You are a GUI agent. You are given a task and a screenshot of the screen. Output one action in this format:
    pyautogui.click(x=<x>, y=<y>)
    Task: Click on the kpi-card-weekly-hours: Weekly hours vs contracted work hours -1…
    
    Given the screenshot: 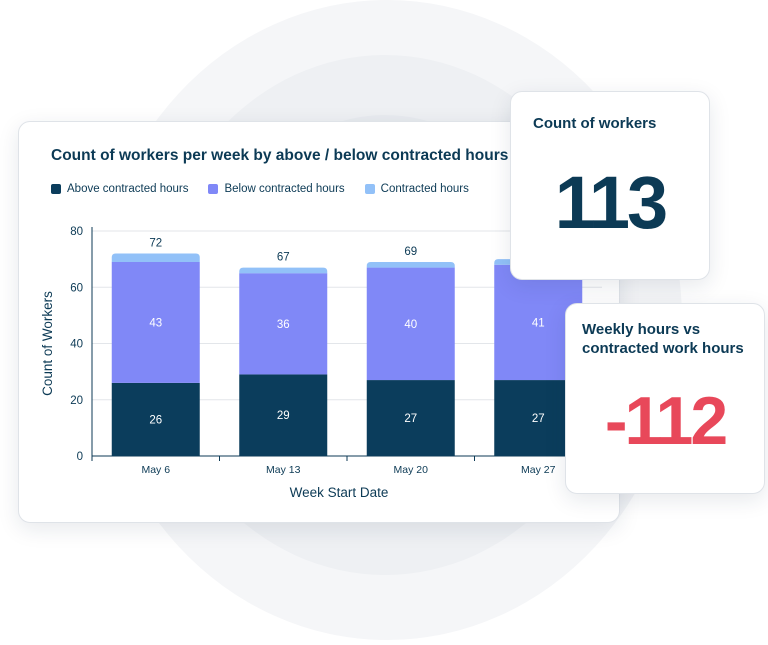 What is the action you would take?
    pyautogui.click(x=665, y=398)
    